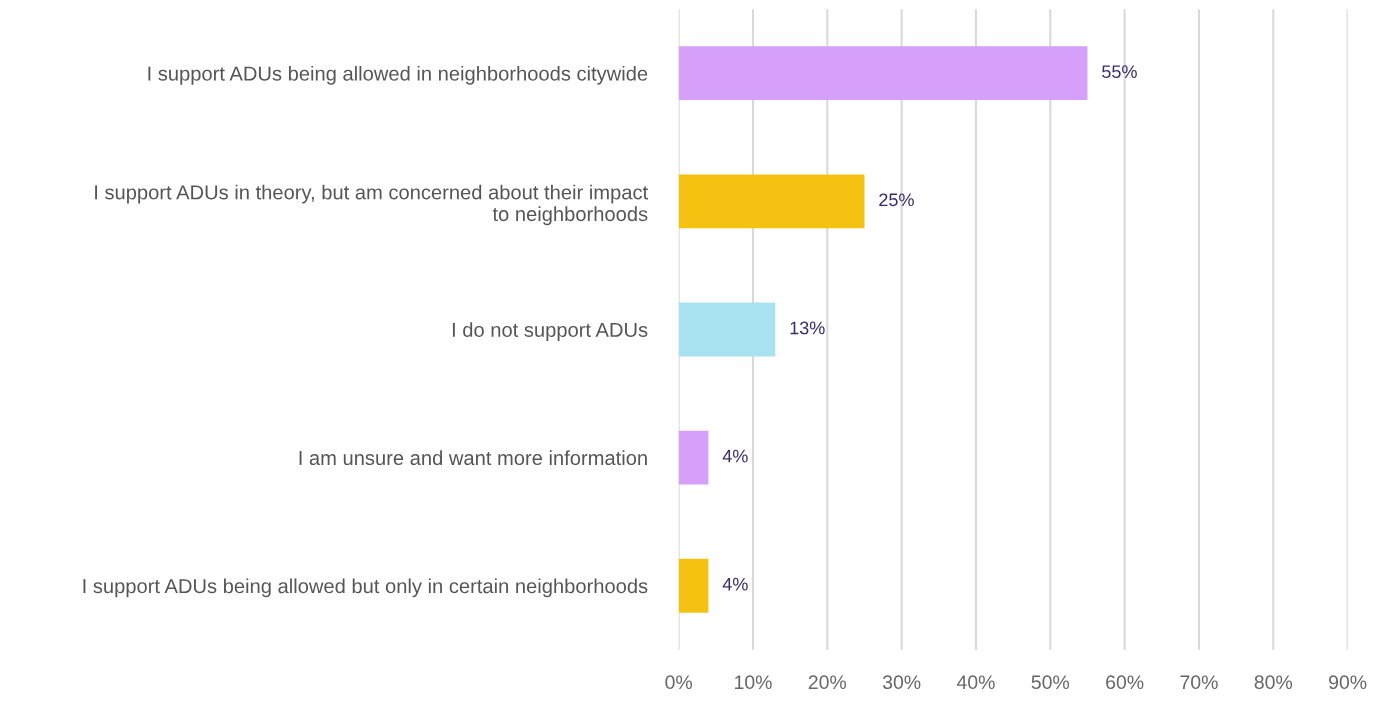 This screenshot has width=1385, height=704. I want to click on y-tick-label: I am unsure and want more information, so click(473, 458).